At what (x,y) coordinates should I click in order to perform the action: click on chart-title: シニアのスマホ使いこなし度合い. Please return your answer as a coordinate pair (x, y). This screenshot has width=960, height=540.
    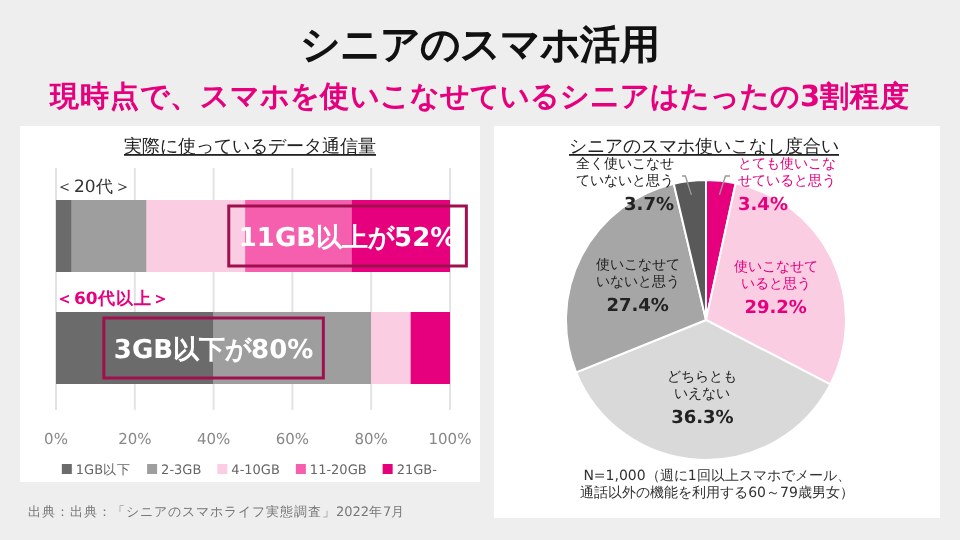
    Looking at the image, I should click on (704, 147).